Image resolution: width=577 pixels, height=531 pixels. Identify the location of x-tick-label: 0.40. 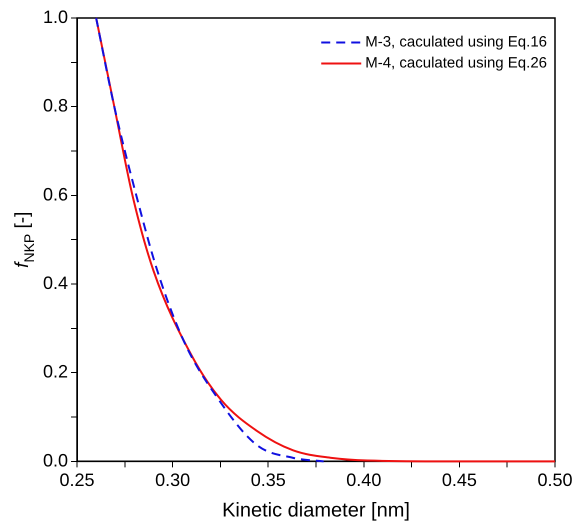
(364, 480).